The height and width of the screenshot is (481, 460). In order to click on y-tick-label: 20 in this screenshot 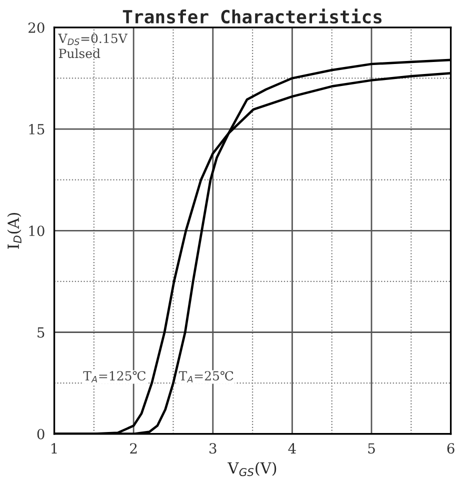, I will do `click(36, 27)`.